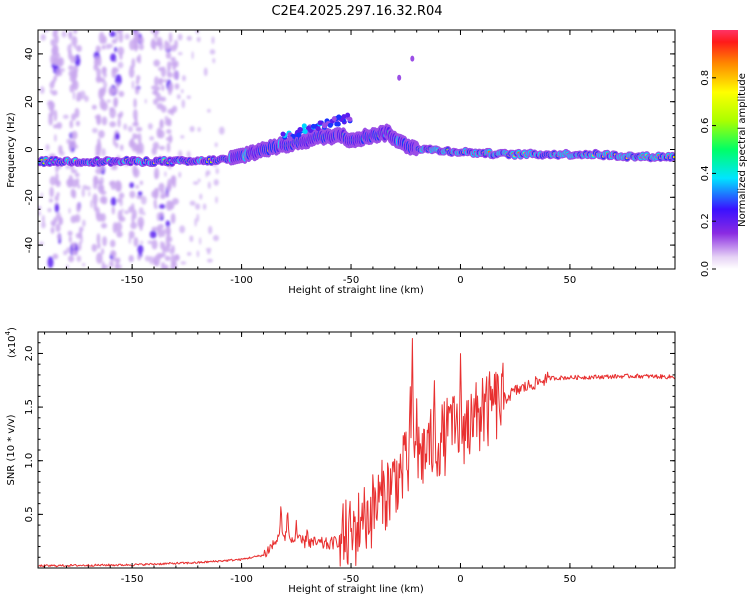  What do you see at coordinates (29, 514) in the screenshot?
I see `y-tick-label: 0.5` at bounding box center [29, 514].